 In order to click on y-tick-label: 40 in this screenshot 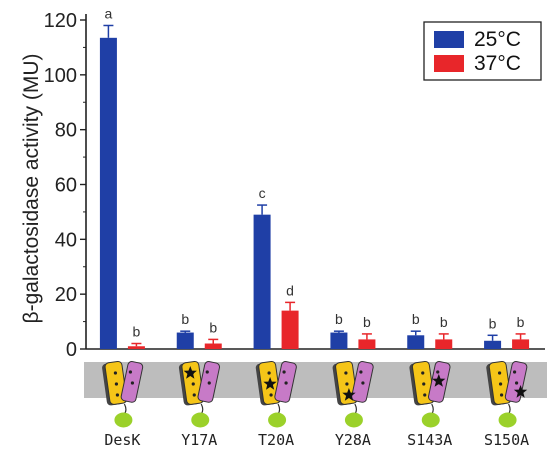, I will do `click(66, 240)`.